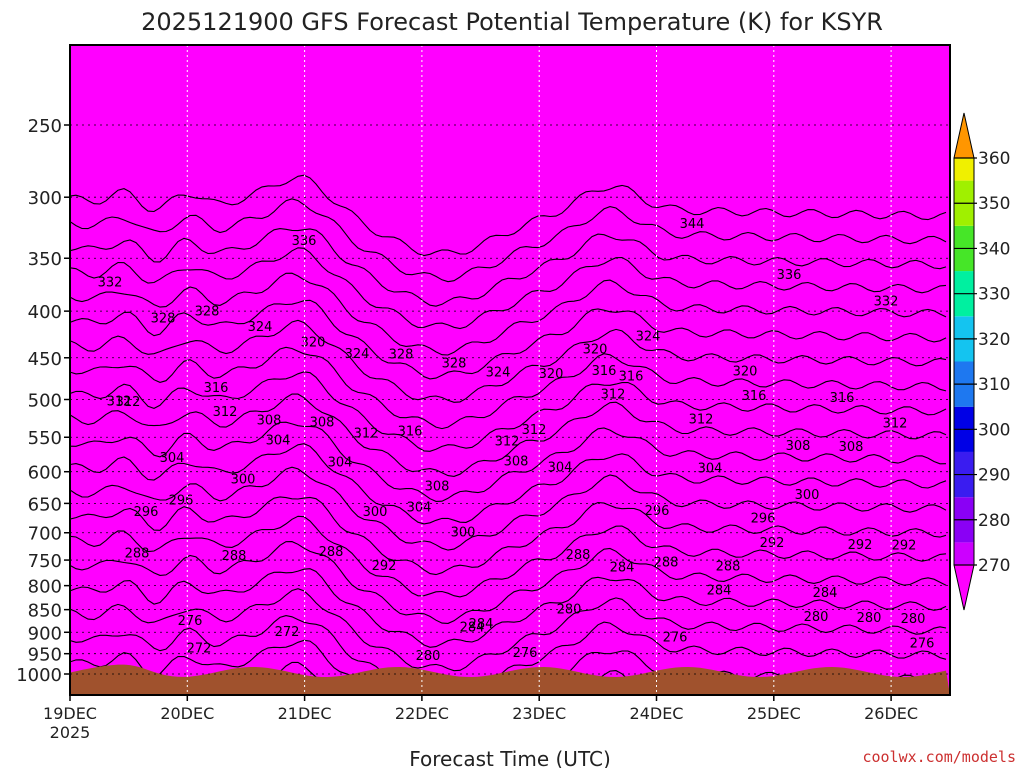 The height and width of the screenshot is (768, 1024). I want to click on contour-label: 336, so click(304, 241).